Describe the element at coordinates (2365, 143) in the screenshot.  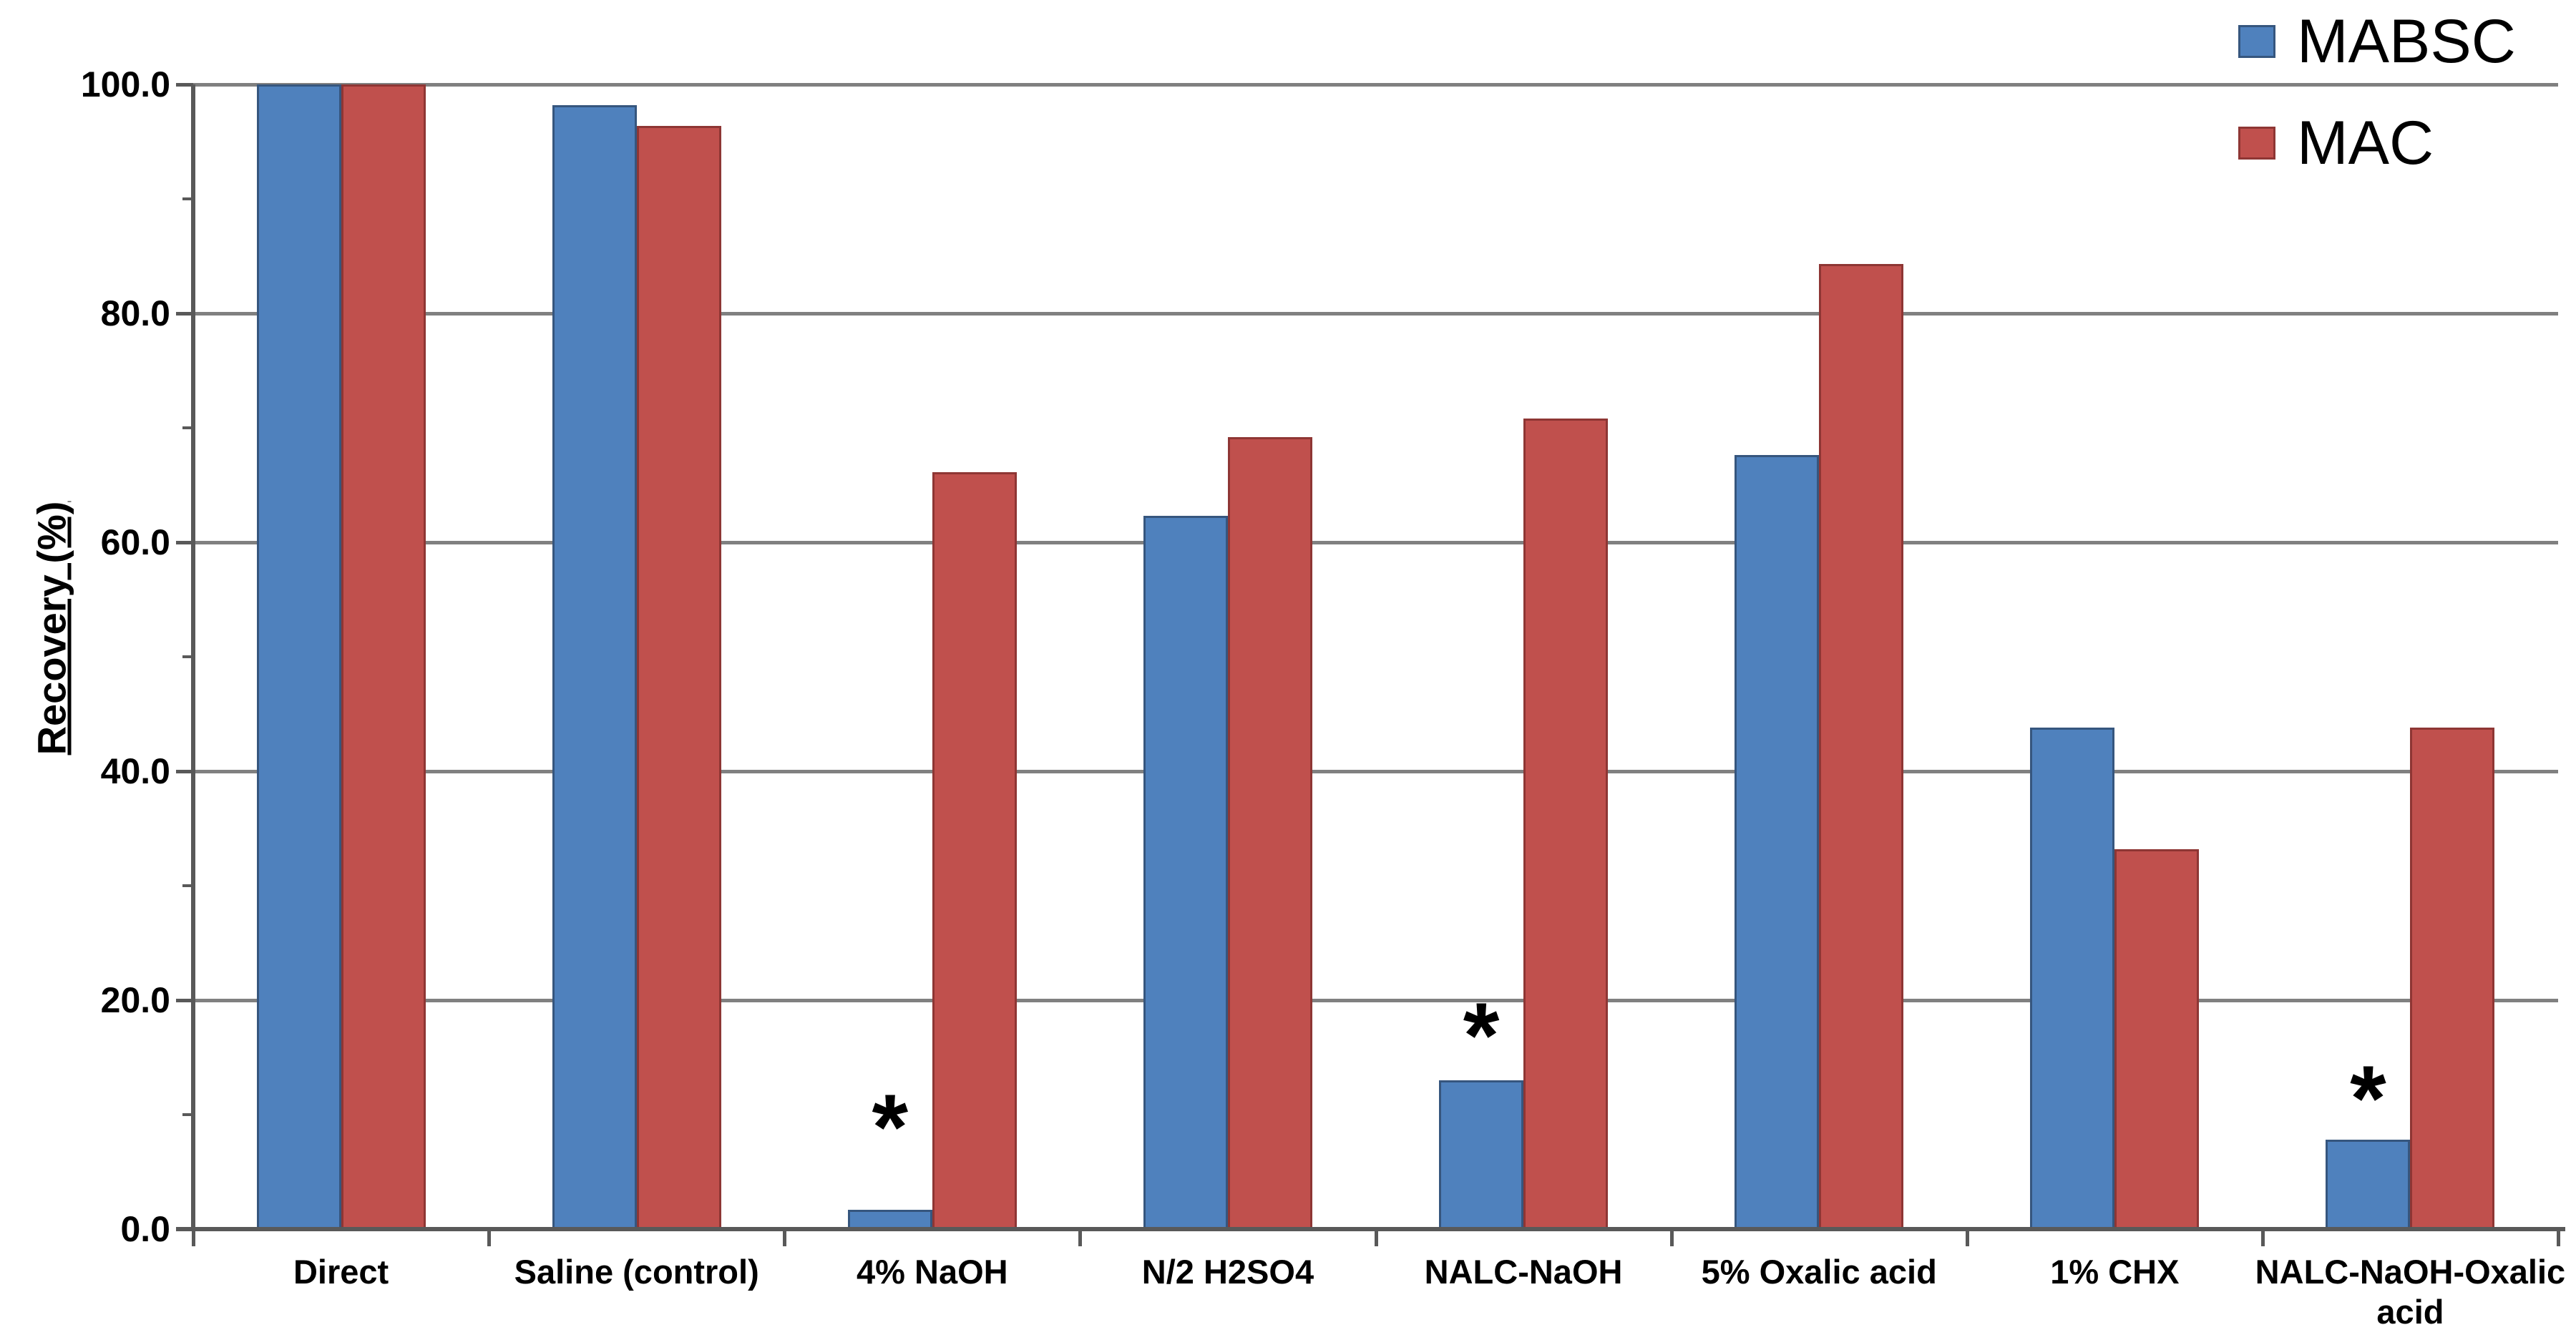
I see `legend-label-mac: MAC` at that location.